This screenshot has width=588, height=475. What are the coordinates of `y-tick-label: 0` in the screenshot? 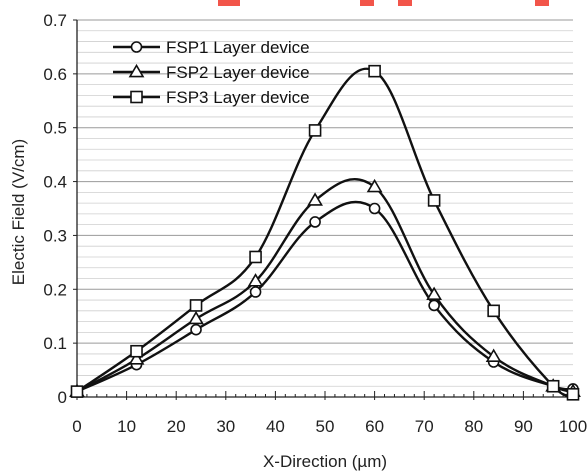 It's located at (62, 397).